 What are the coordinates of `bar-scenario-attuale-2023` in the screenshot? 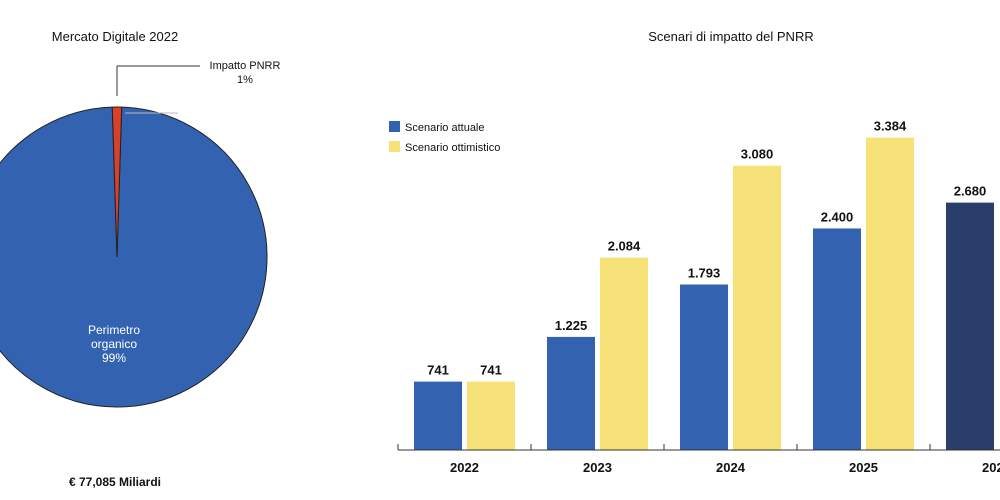 It's located at (571, 393).